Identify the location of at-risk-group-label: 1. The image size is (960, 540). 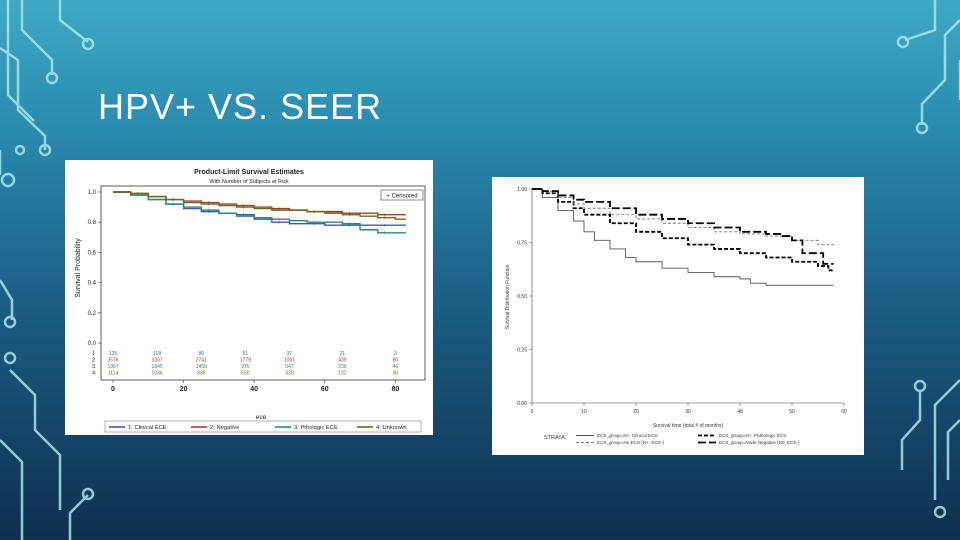
(93, 354).